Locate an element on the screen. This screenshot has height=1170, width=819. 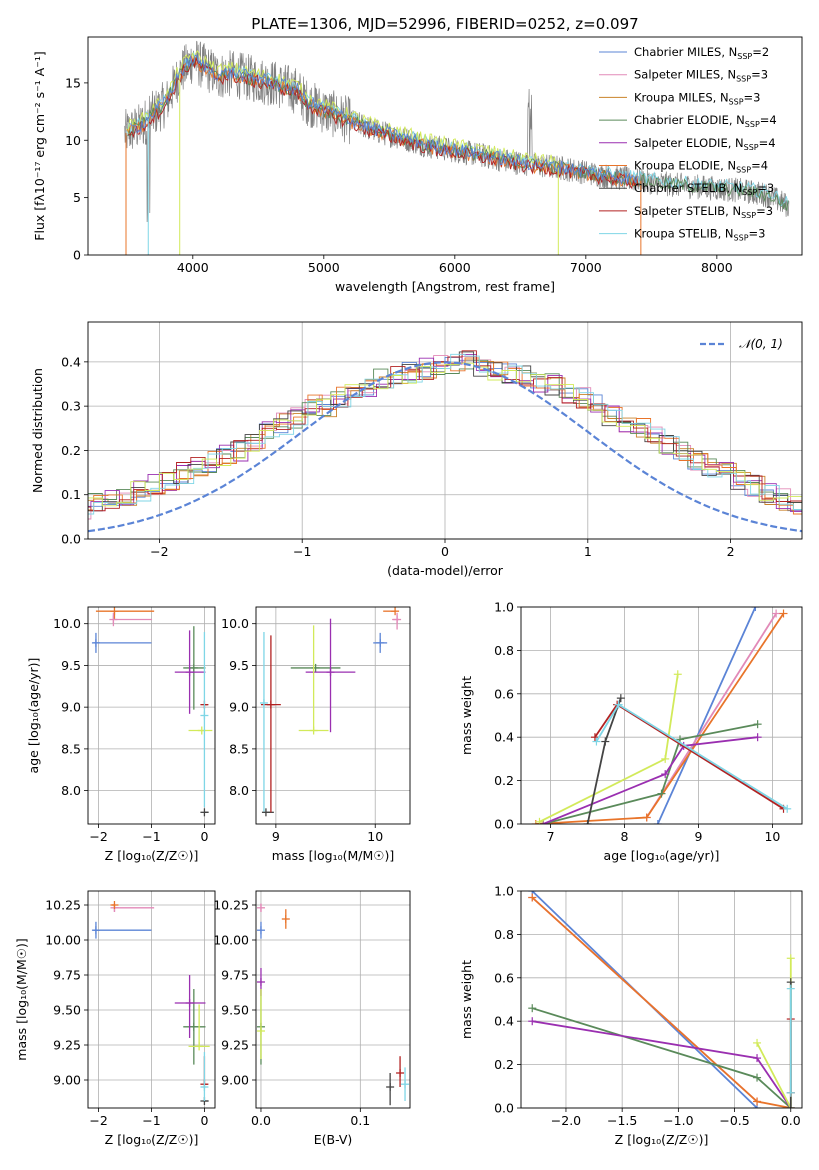
x-tick-label: 0.1 is located at coordinates (360, 1120).